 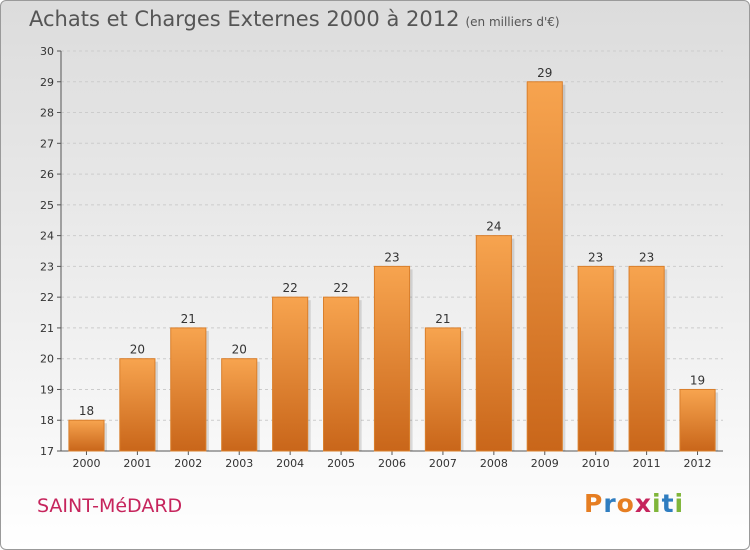 I want to click on data-label-2011: 23, so click(x=646, y=257).